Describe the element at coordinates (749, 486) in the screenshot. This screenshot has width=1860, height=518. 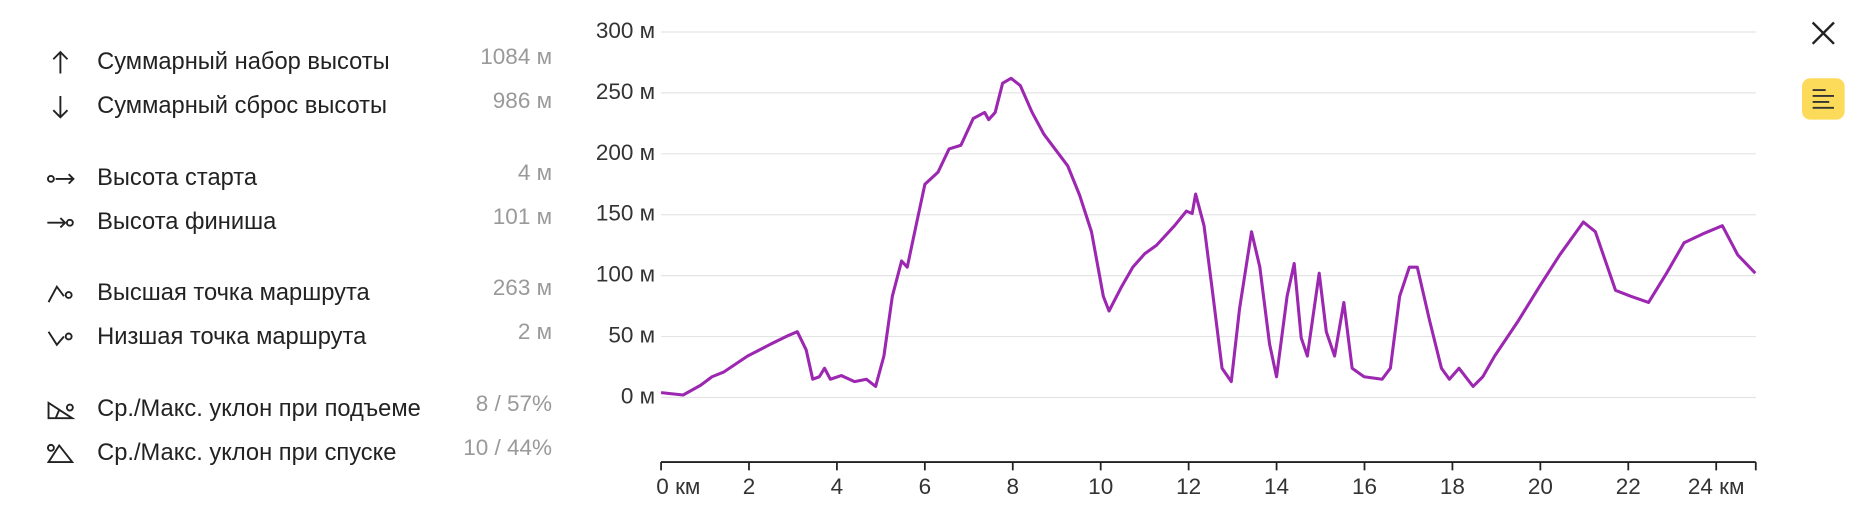
I see `x-tick-label: 2` at that location.